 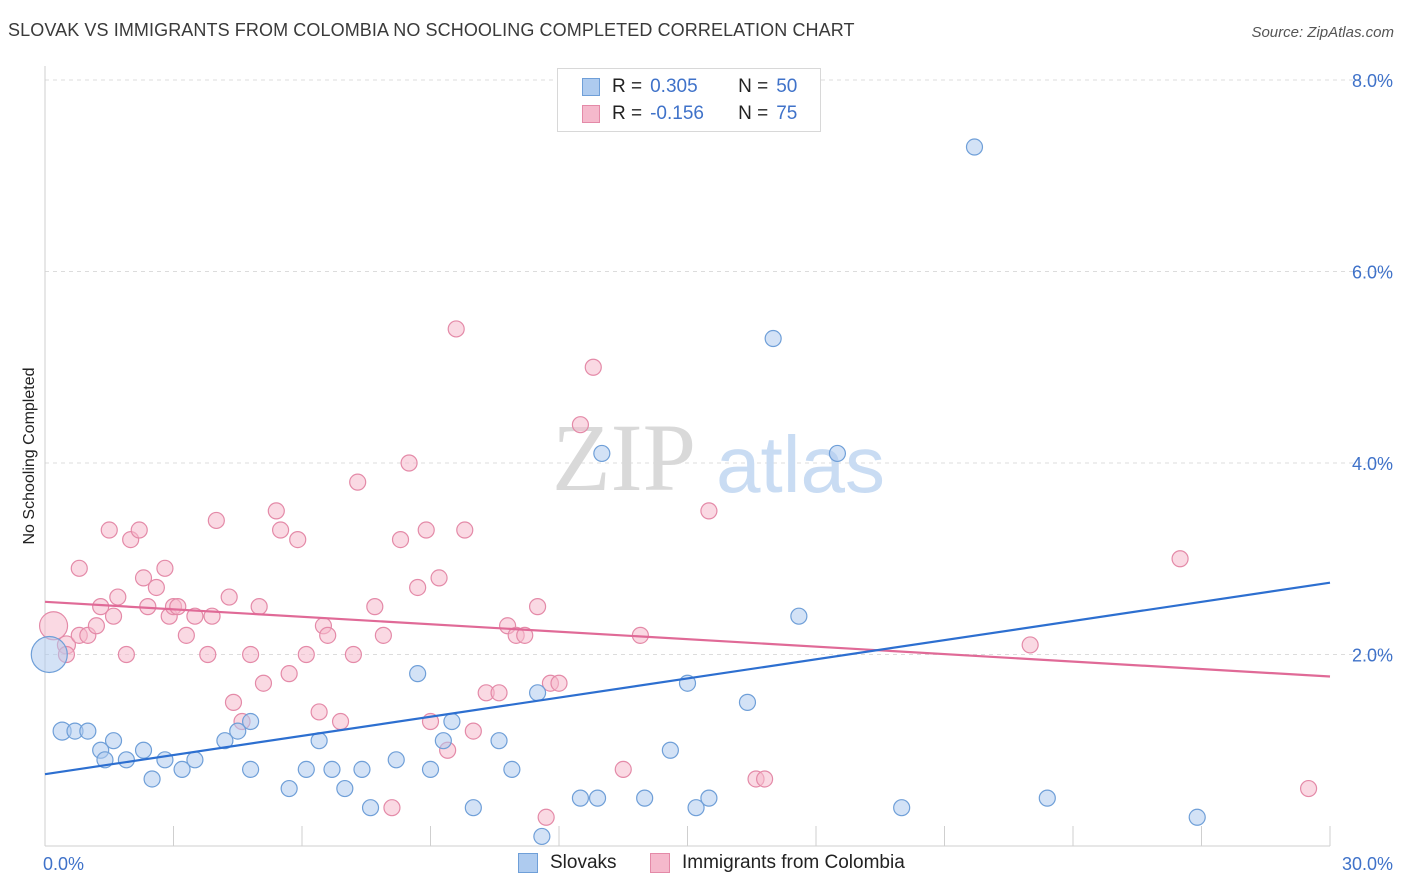 I want to click on legend-swatch-slovaks, so click(x=591, y=87).